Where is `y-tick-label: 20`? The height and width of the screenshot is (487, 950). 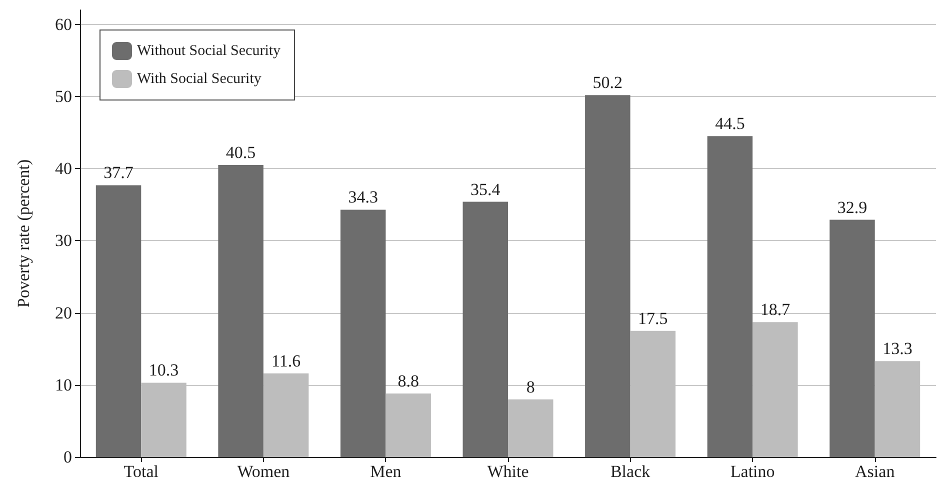 y-tick-label: 20 is located at coordinates (63, 312).